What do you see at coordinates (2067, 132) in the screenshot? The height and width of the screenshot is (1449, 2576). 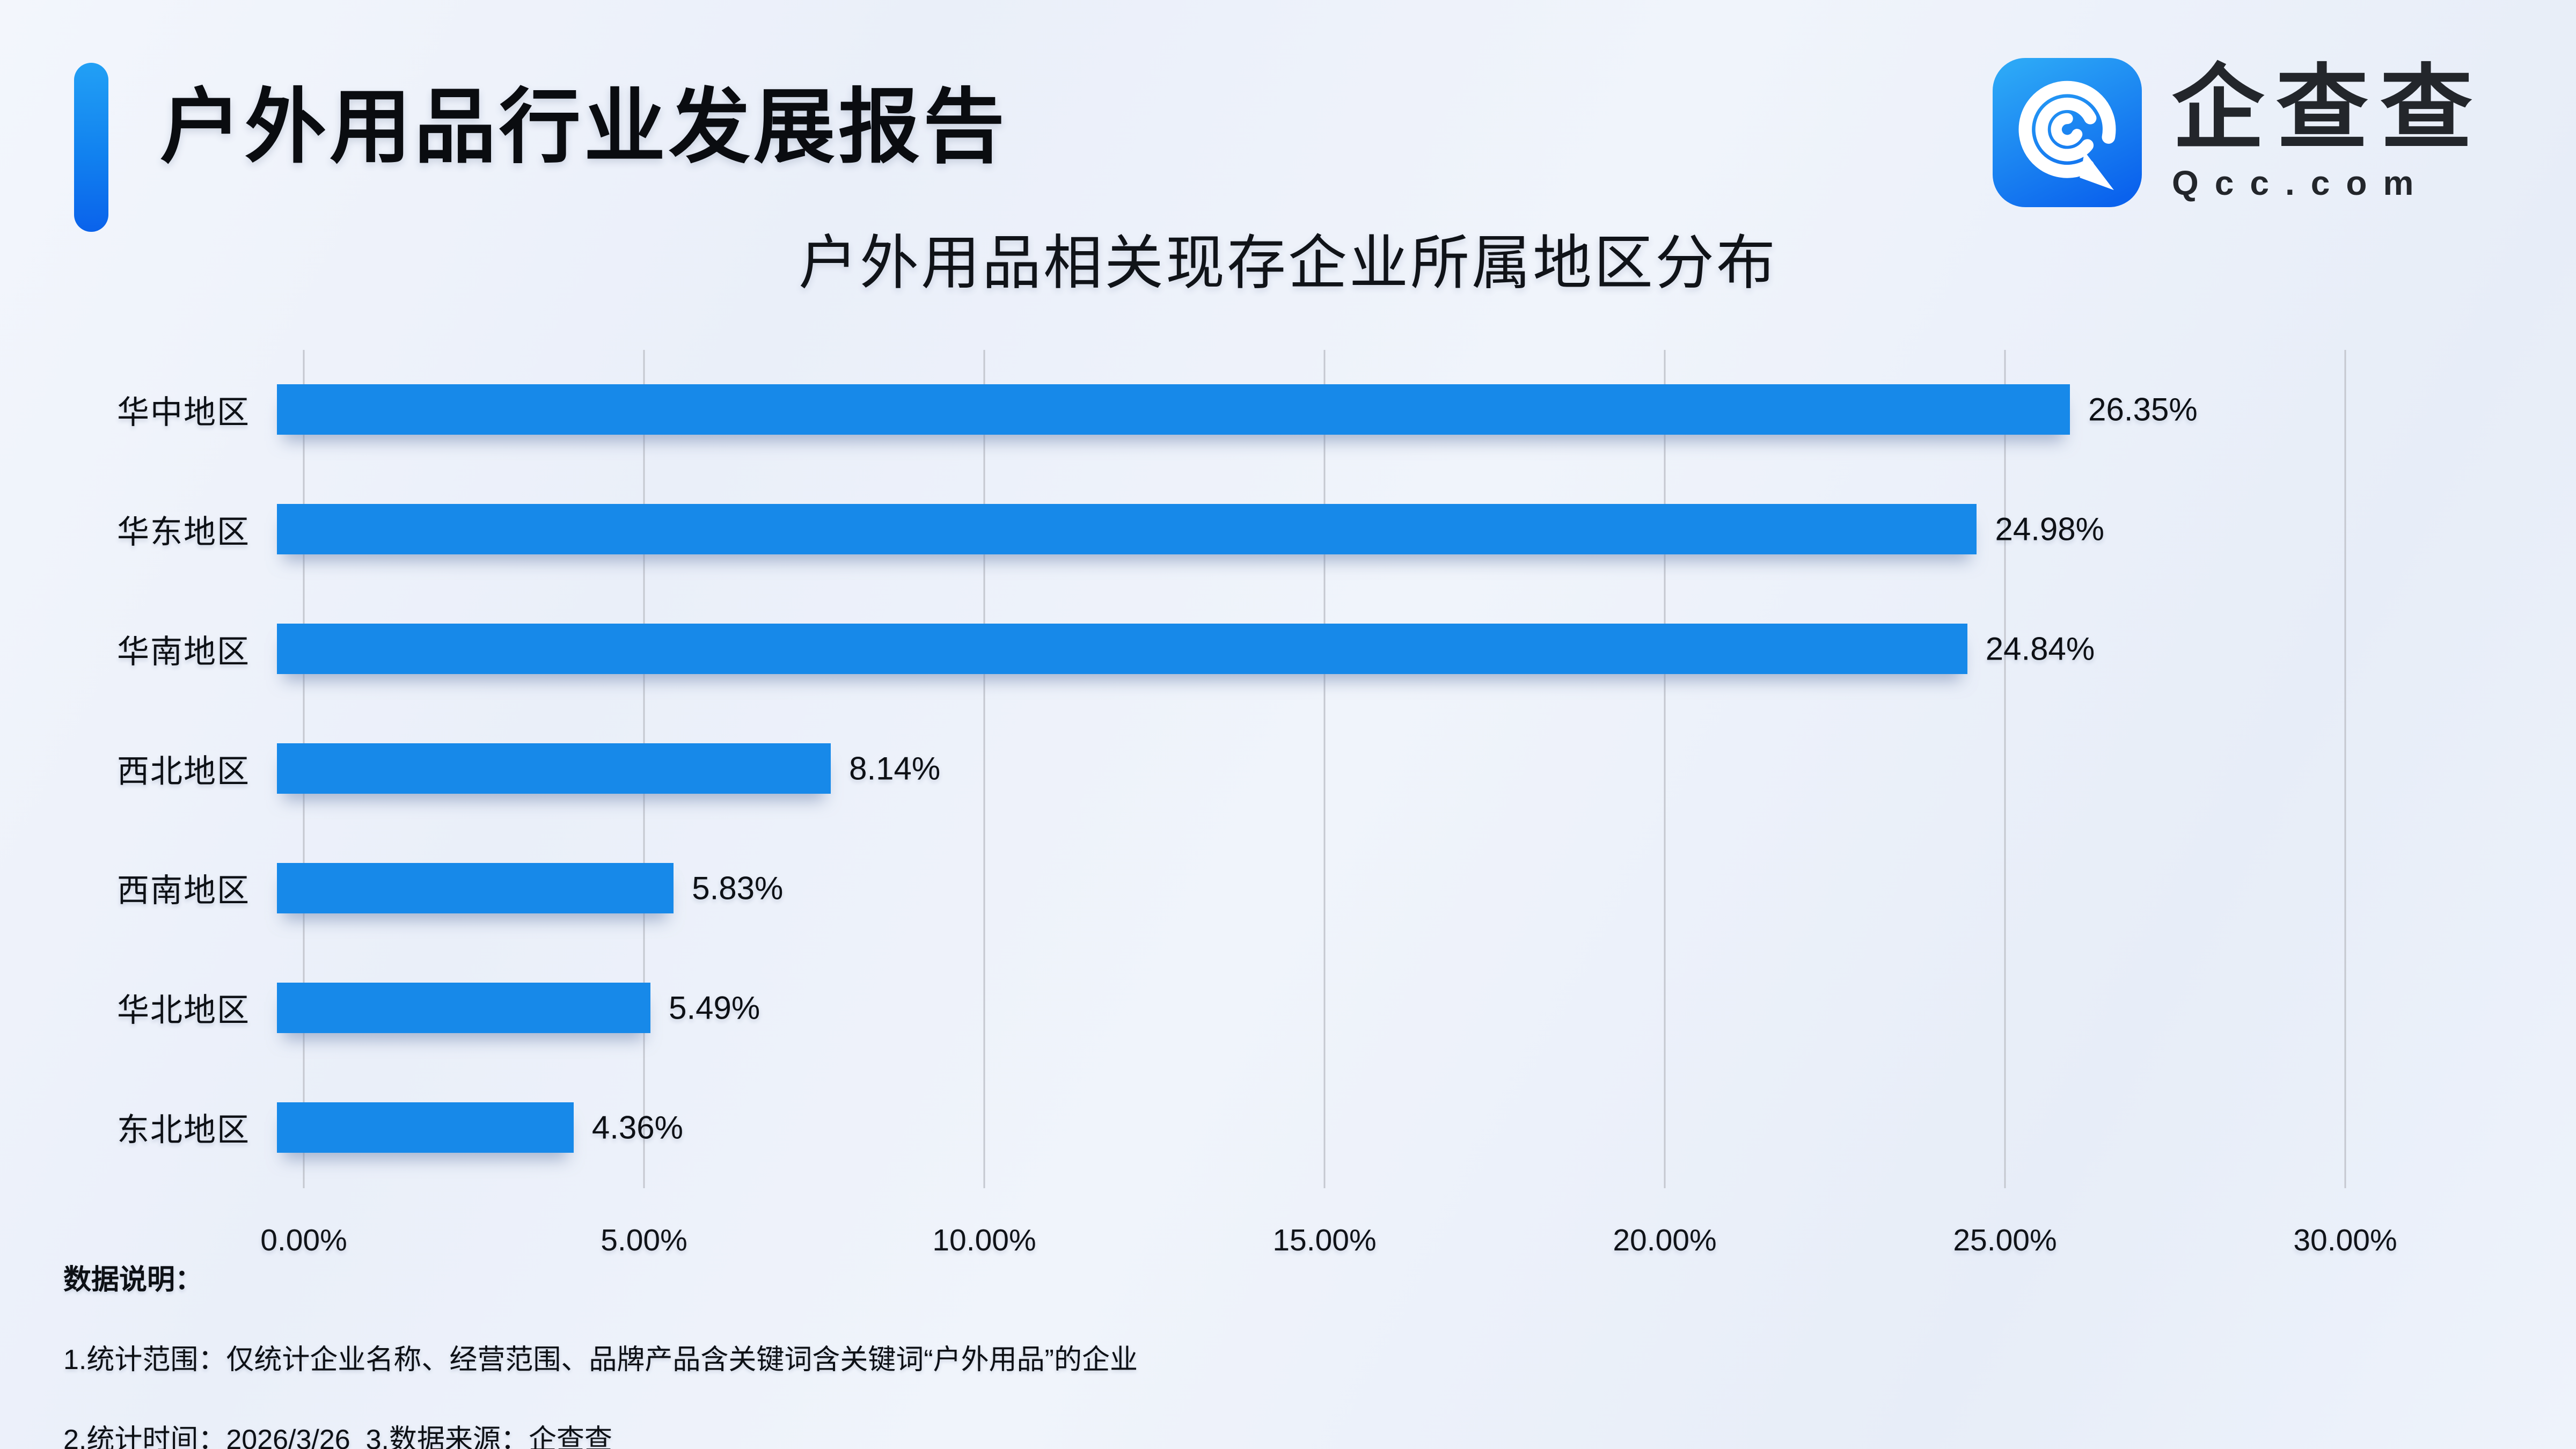 I see `qcc-logo-icon` at bounding box center [2067, 132].